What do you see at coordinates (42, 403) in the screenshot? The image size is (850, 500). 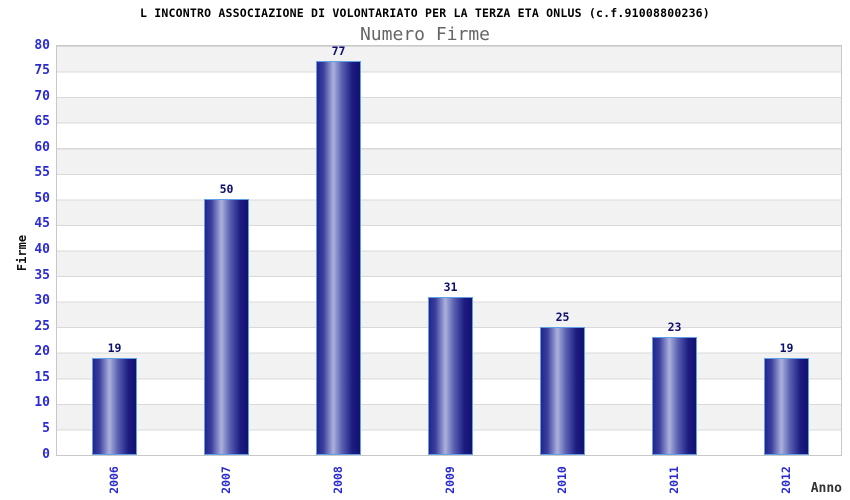 I see `y-tick-10: 10` at bounding box center [42, 403].